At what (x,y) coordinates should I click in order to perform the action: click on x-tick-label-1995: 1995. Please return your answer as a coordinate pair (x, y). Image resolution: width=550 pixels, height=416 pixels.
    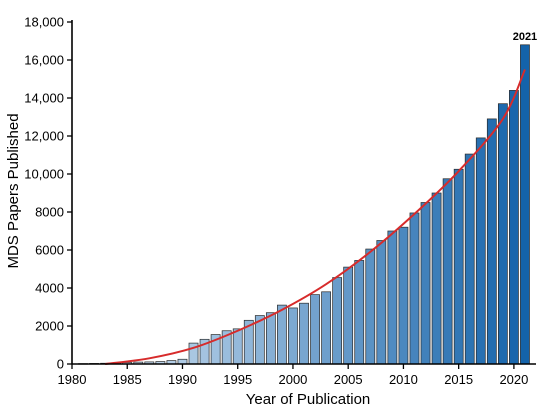
    Looking at the image, I should click on (237, 379).